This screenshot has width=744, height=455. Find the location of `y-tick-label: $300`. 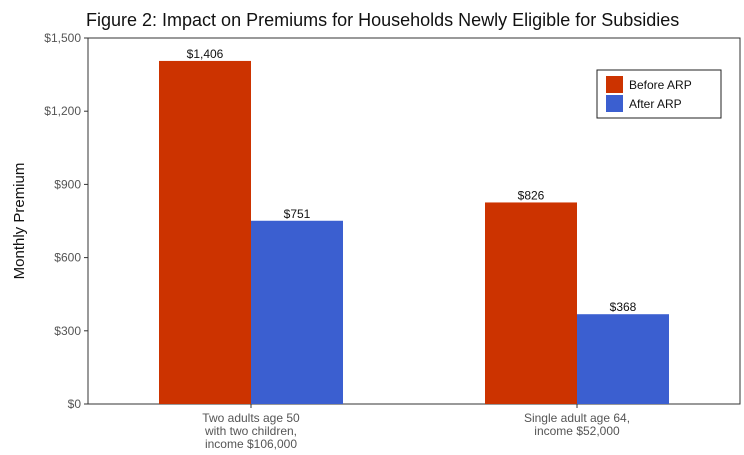

y-tick-label: $300 is located at coordinates (67, 331).